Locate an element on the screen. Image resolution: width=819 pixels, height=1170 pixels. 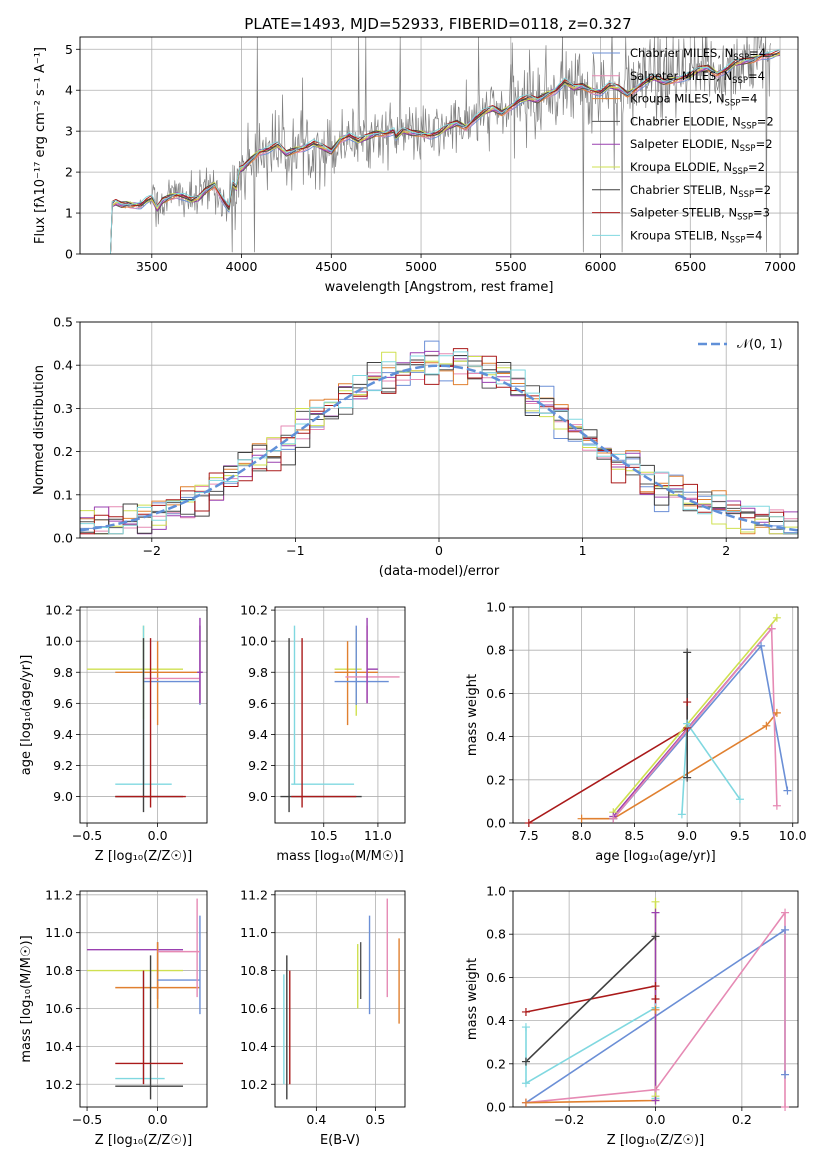
mass_vs_Z-xlabel: Z [log₁₀(Z/Z☉)] is located at coordinates (143, 1140).